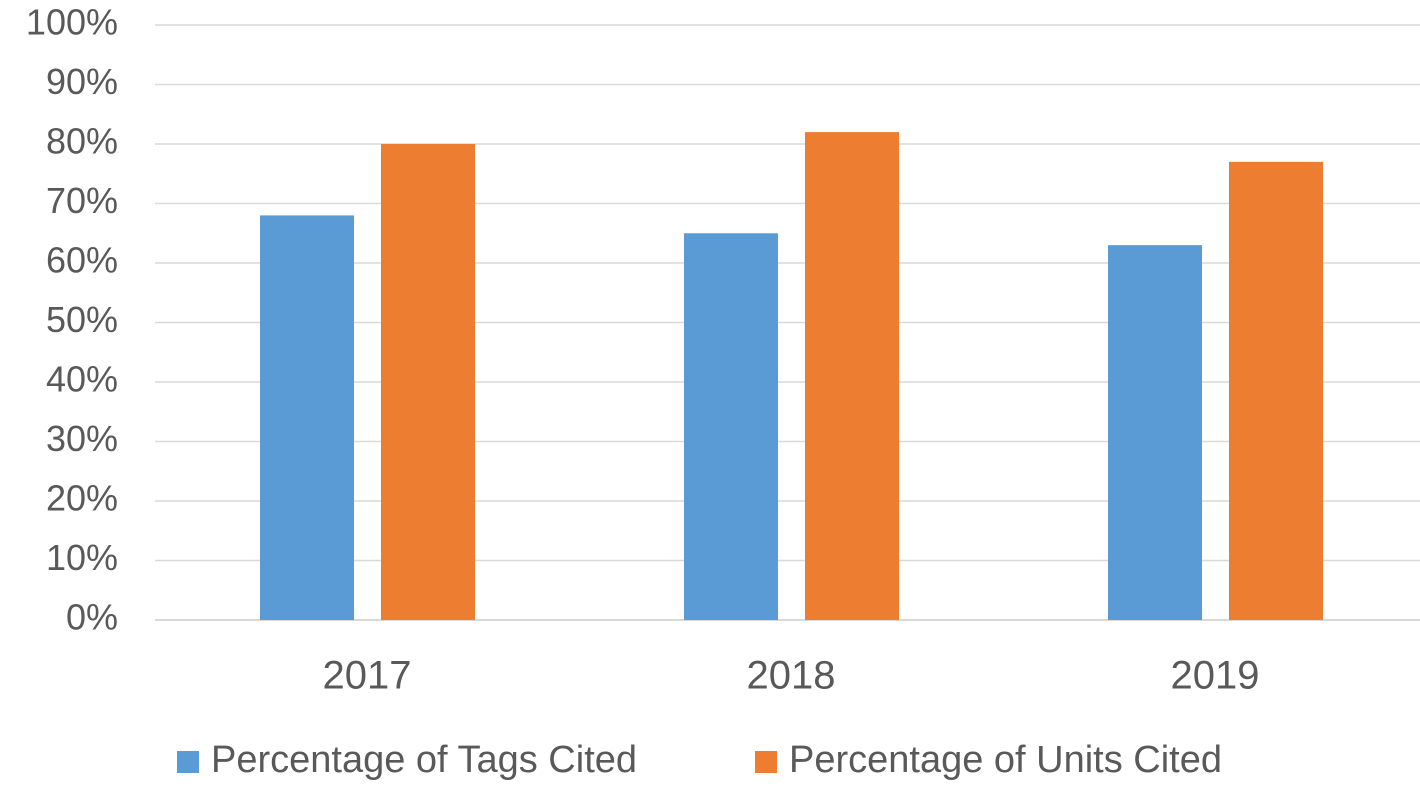 This screenshot has height=786, width=1420. What do you see at coordinates (1215, 676) in the screenshot?
I see `x-tick-label: 2019` at bounding box center [1215, 676].